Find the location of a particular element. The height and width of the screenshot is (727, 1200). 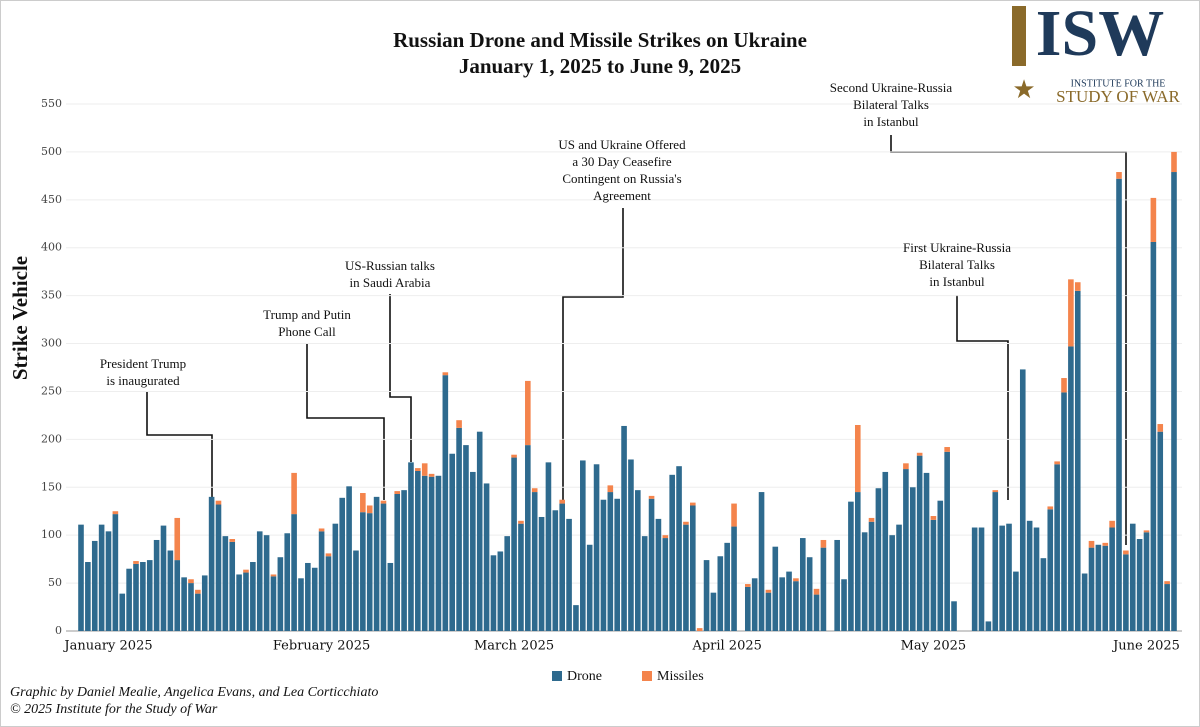

annotation: Bilateral Talks is located at coordinates (957, 264).